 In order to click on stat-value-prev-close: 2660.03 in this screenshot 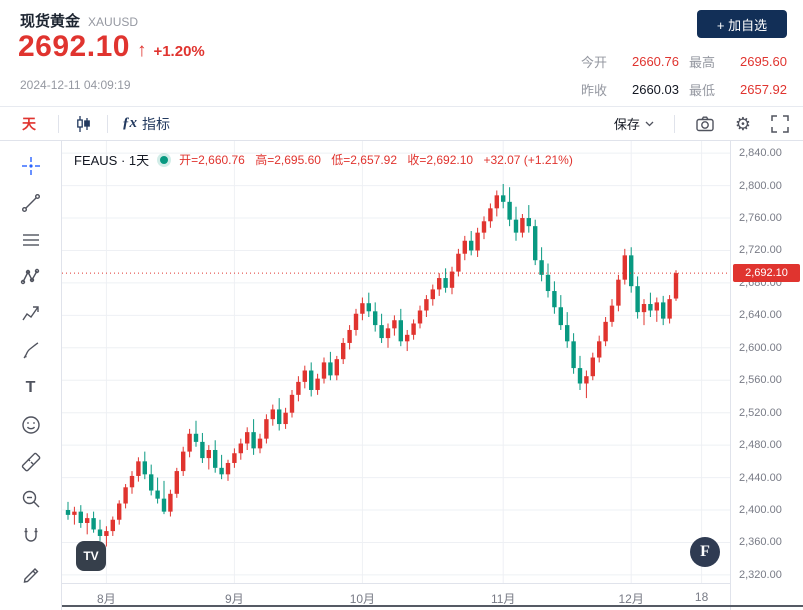, I will do `click(655, 89)`.